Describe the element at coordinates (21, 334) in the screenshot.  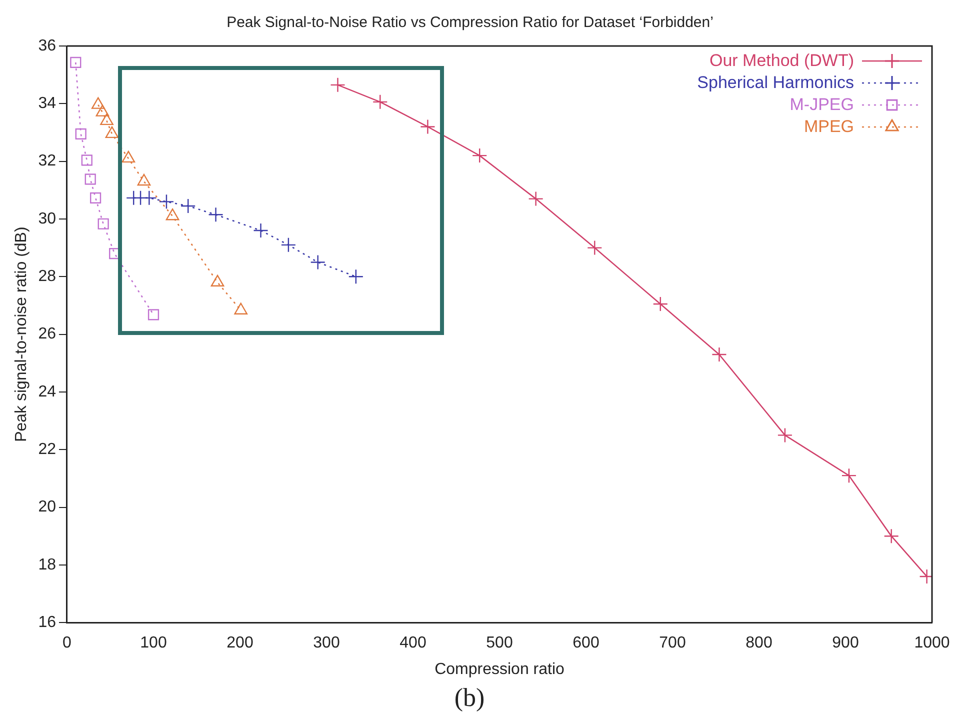
I see `y-axis-title: Peak signal-to-noise ratio (dB)` at that location.